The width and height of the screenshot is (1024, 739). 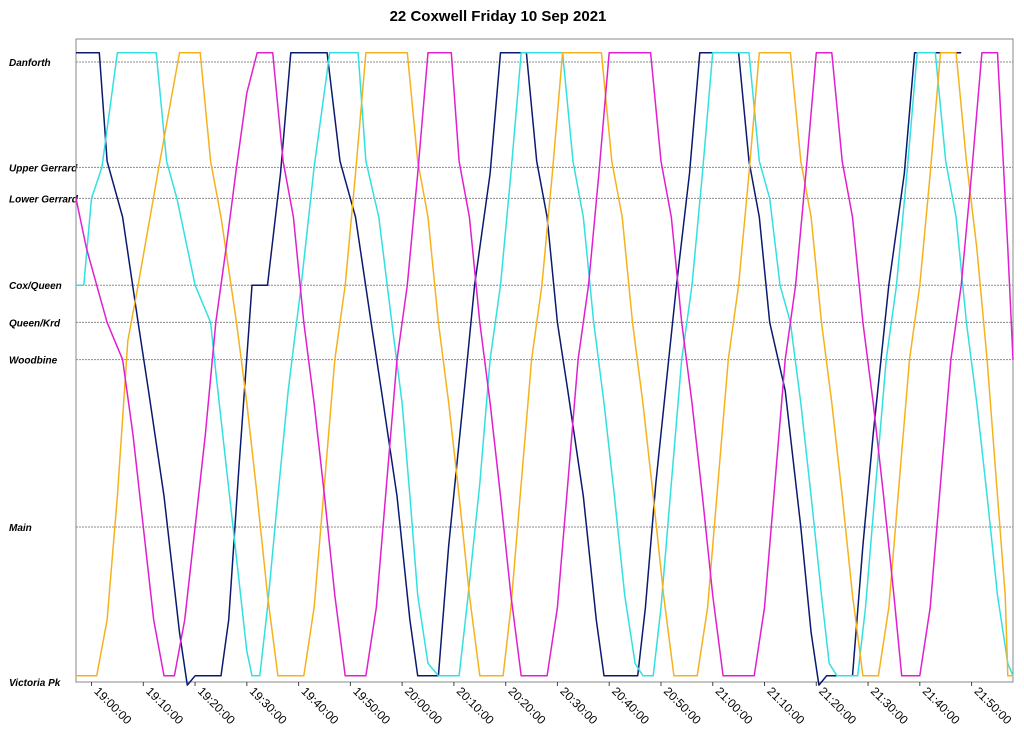 What do you see at coordinates (35, 683) in the screenshot?
I see `y-tick-label: Victoria Pk` at bounding box center [35, 683].